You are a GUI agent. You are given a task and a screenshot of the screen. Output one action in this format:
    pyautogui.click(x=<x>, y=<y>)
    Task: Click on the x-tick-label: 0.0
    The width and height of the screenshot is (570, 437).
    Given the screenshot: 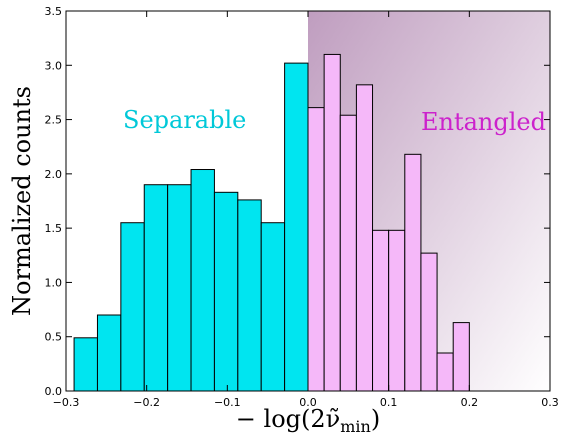 What is the action you would take?
    pyautogui.click(x=308, y=402)
    